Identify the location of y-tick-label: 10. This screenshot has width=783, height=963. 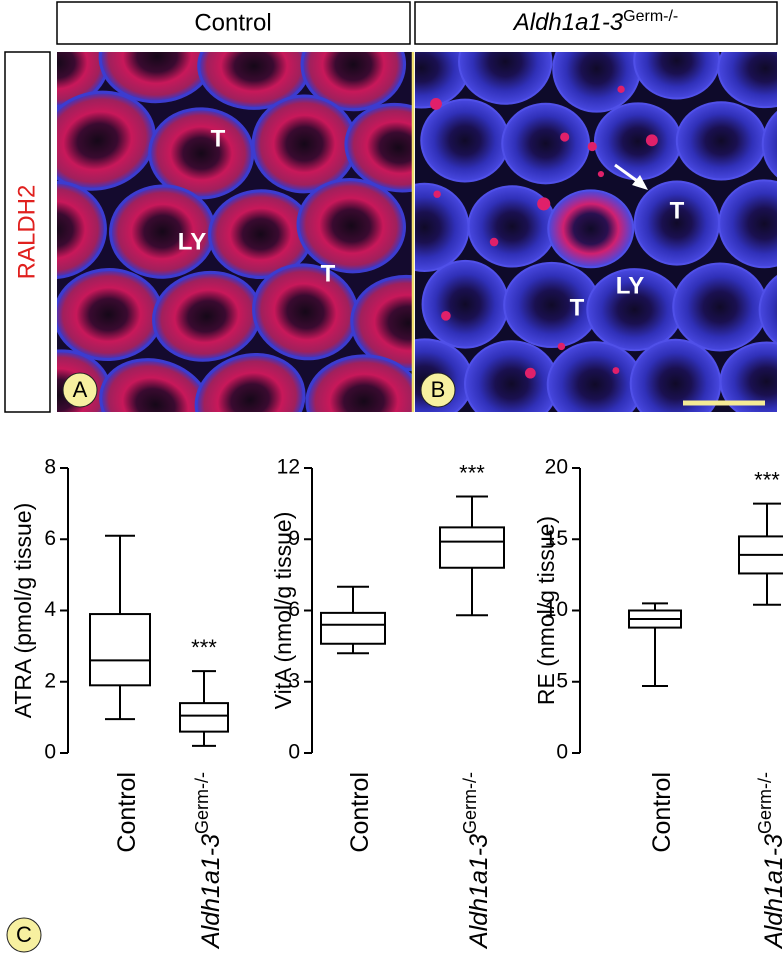
(556, 609).